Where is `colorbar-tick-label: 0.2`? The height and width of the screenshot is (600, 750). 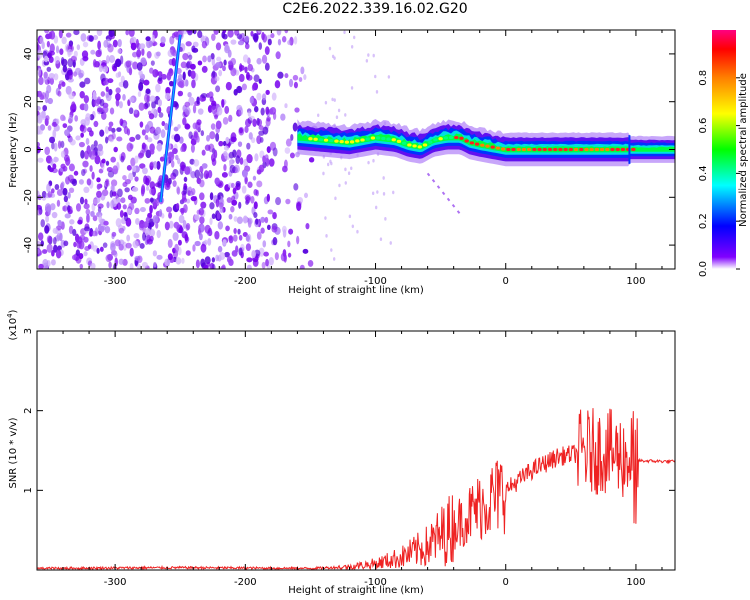 colorbar-tick-label: 0.2 is located at coordinates (703, 221).